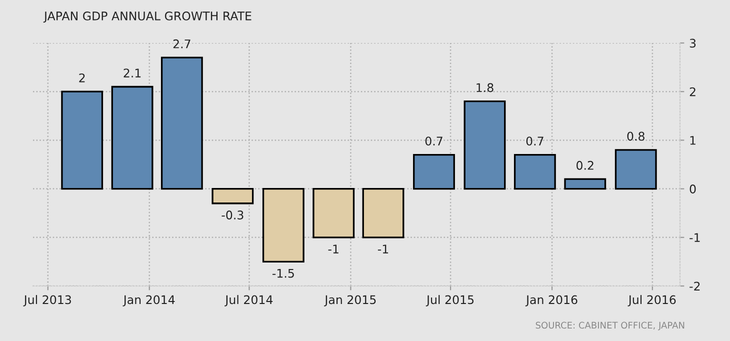 Image resolution: width=730 pixels, height=341 pixels. Describe the element at coordinates (485, 87) in the screenshot. I see `data-label: 1.8` at that location.